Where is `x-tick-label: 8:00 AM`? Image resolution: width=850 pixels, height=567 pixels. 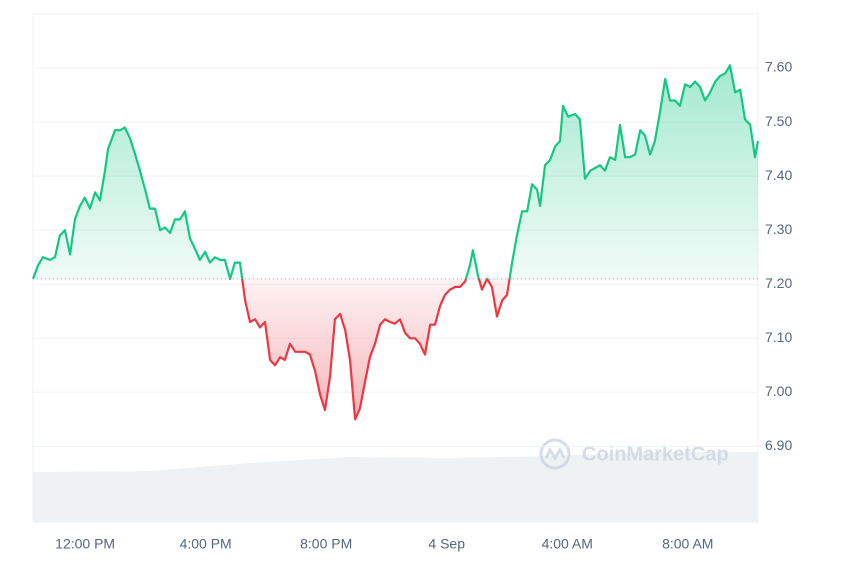 x-tick-label: 8:00 AM is located at coordinates (687, 544).